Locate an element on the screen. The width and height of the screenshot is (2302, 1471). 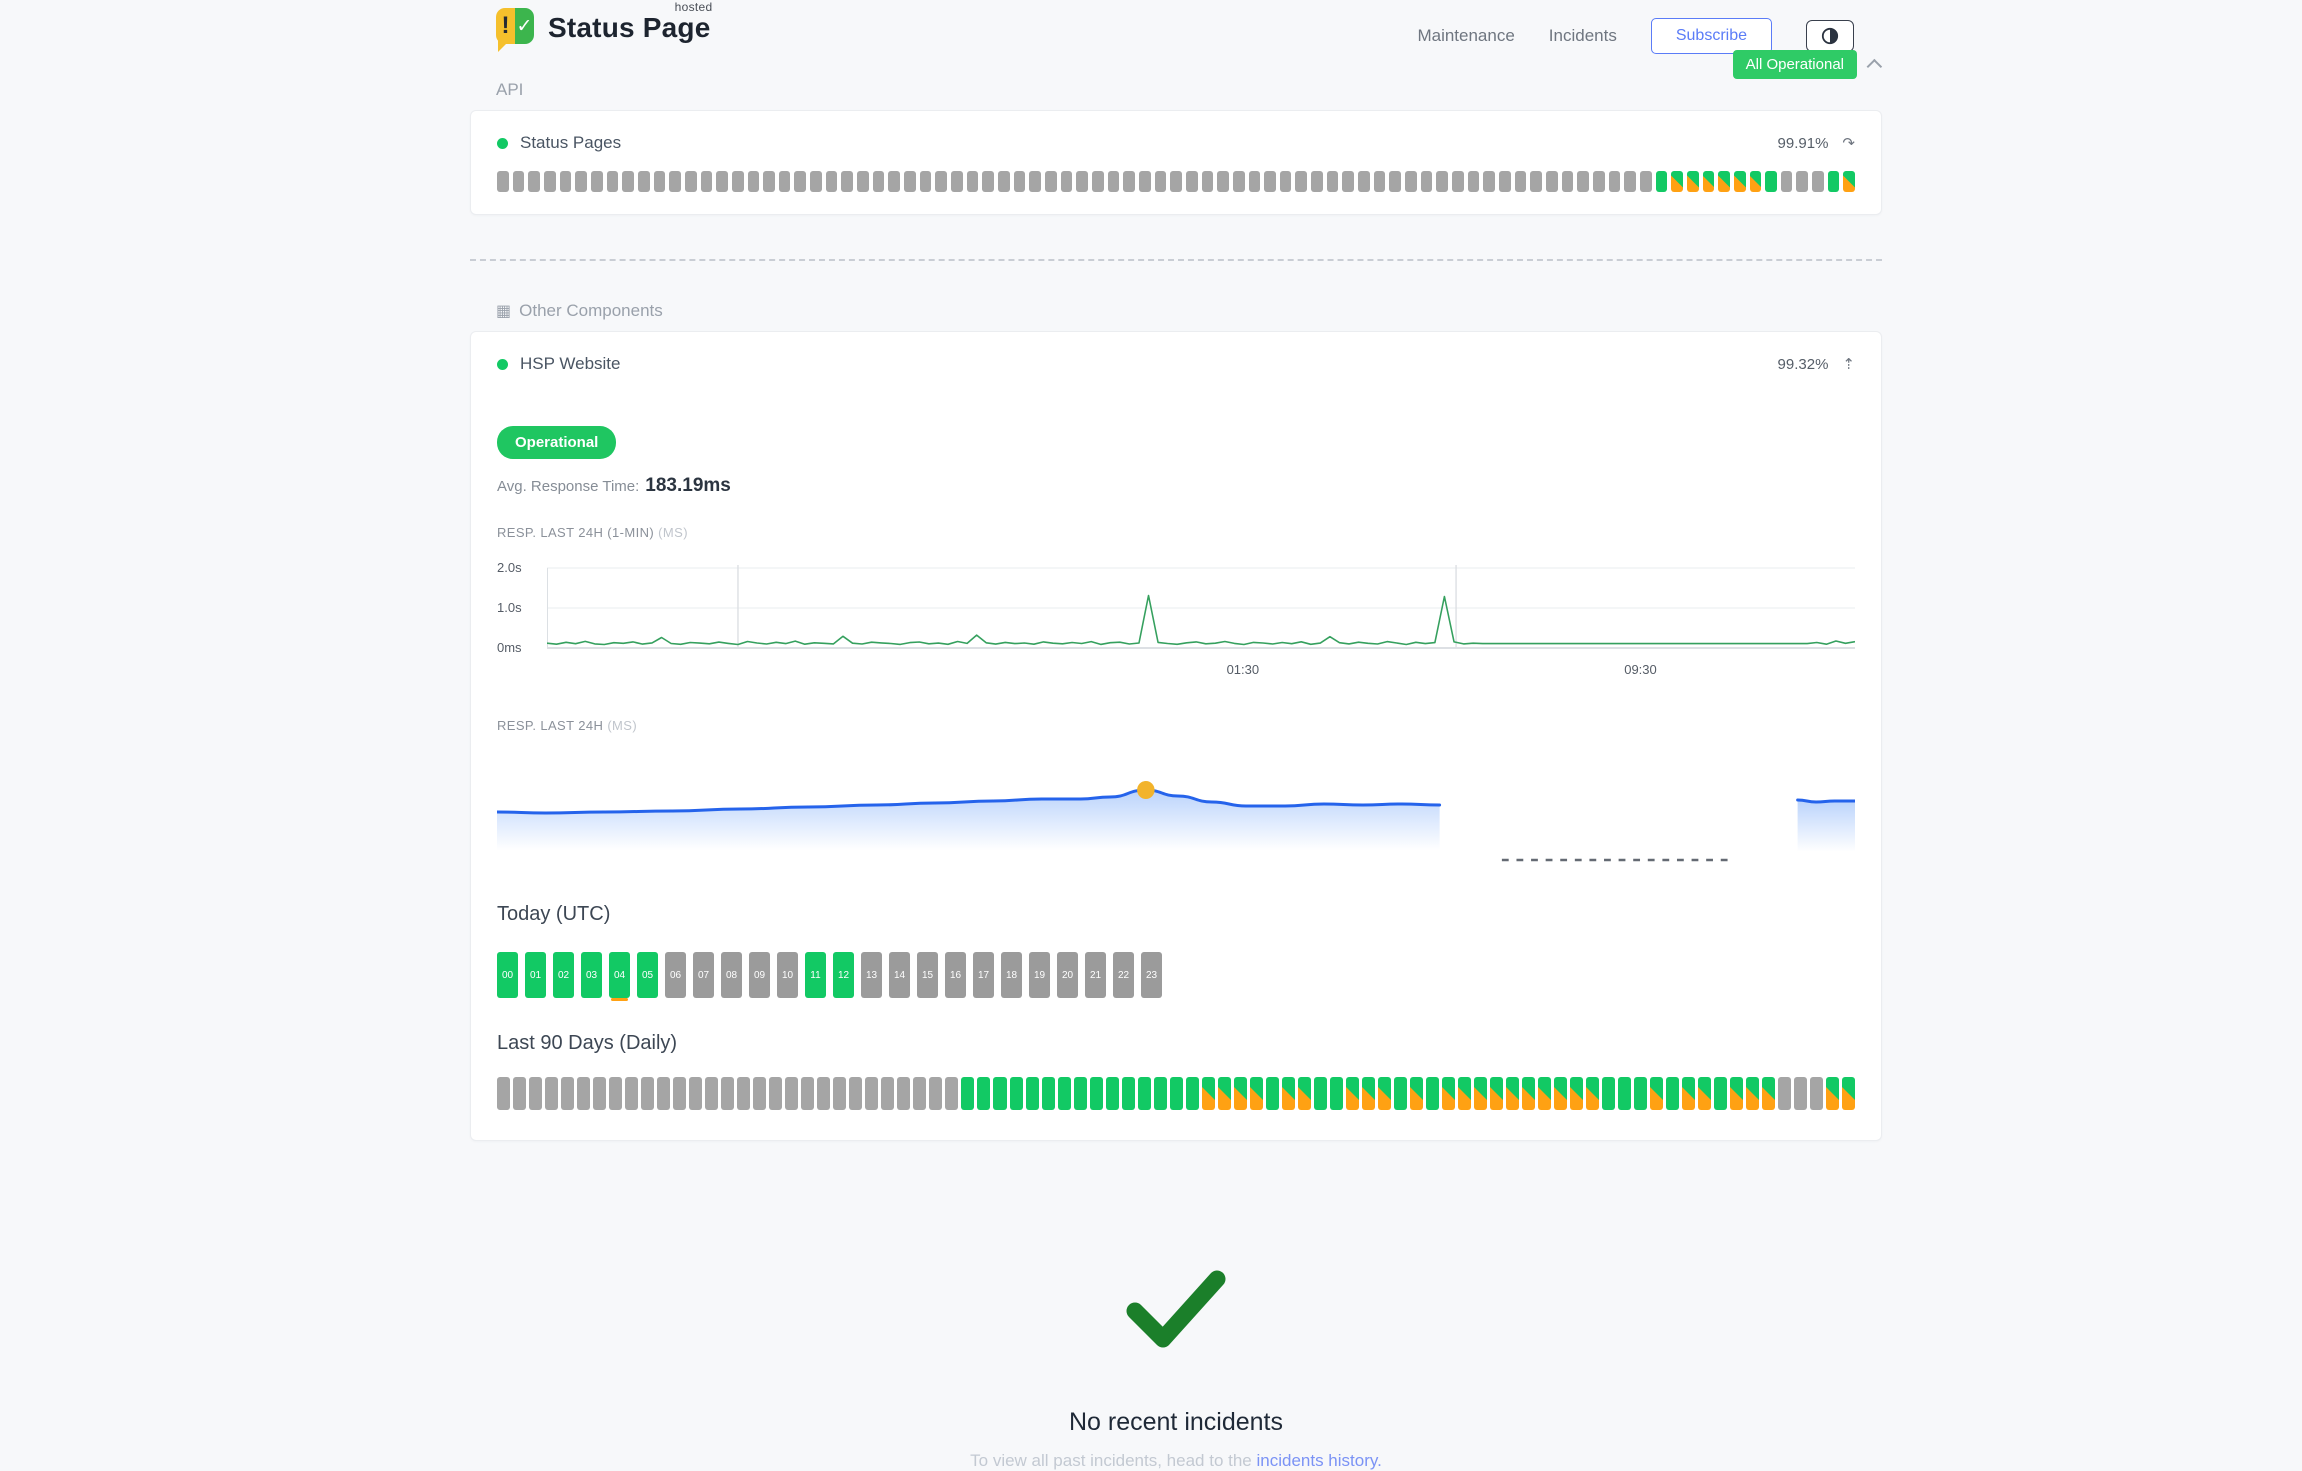
hour-box-03: 03 is located at coordinates (591, 975).